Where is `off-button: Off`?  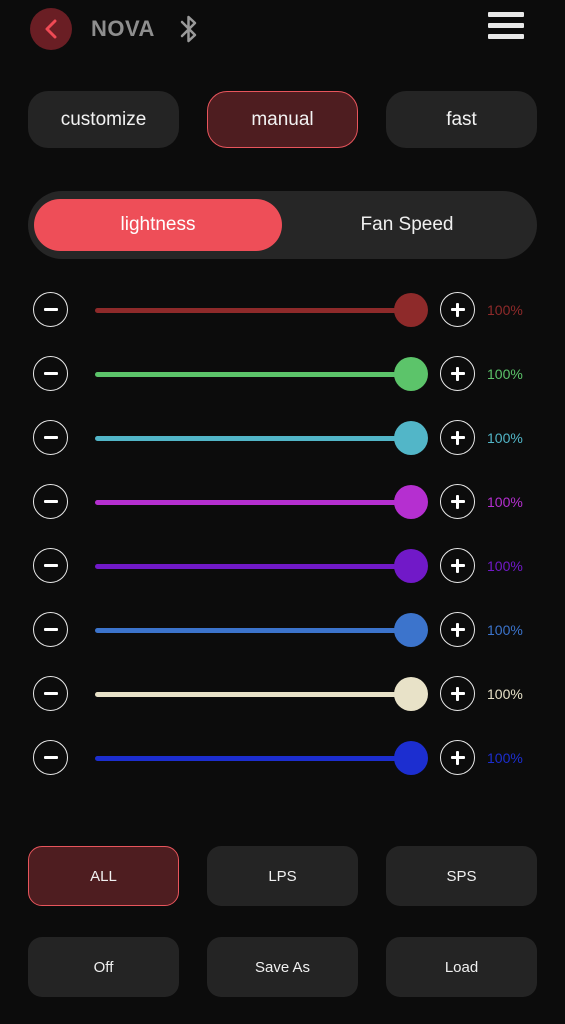
off-button: Off is located at coordinates (103, 967).